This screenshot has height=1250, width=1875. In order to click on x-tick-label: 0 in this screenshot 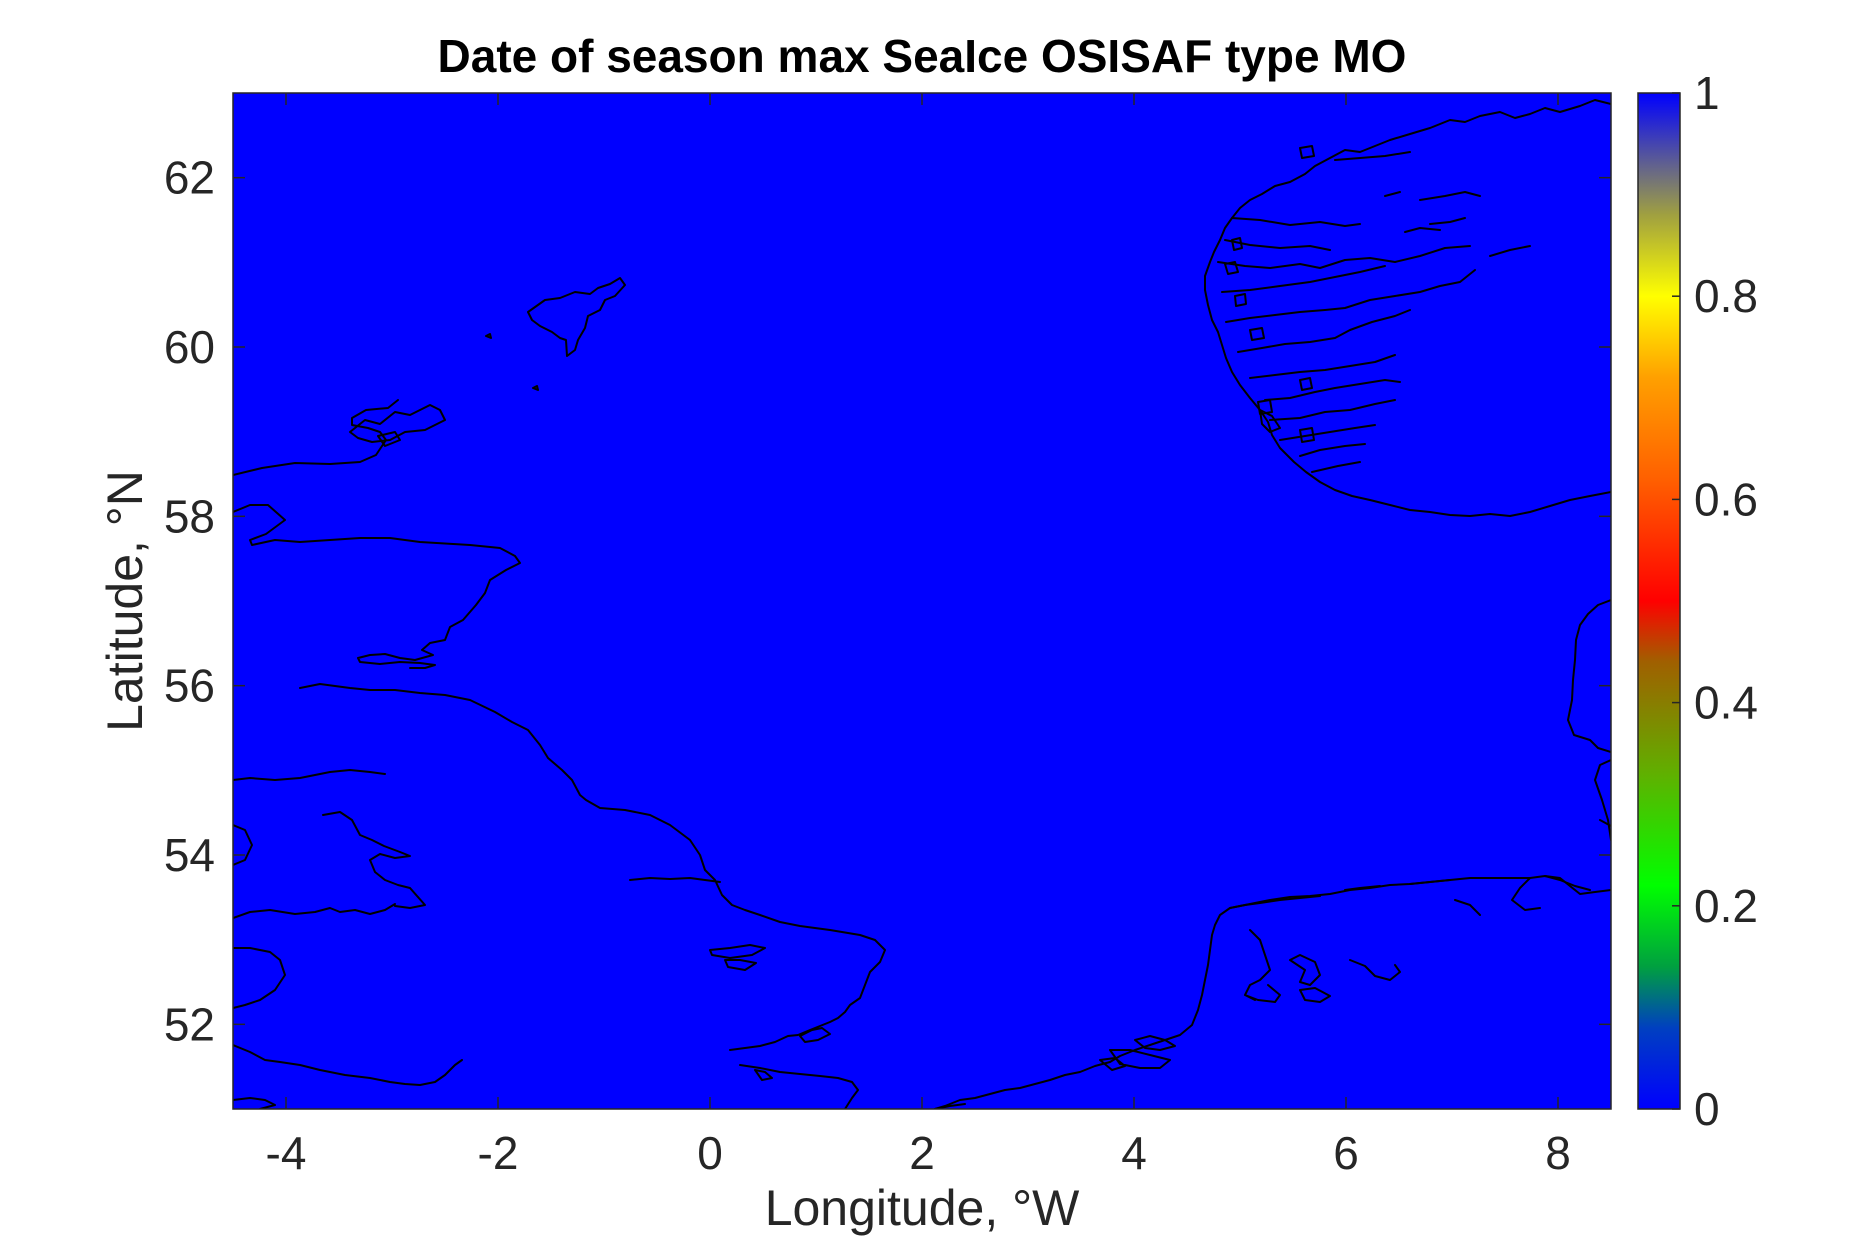, I will do `click(710, 1153)`.